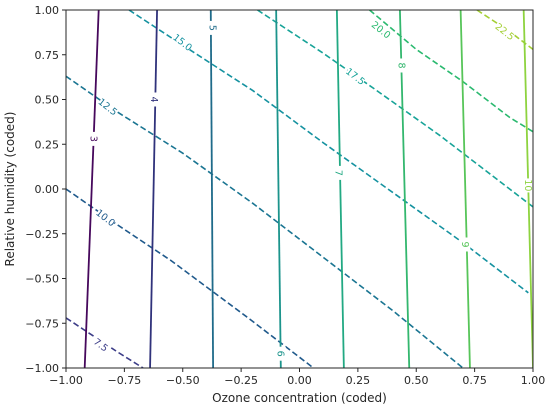 The image size is (550, 409). What do you see at coordinates (42, 323) in the screenshot?
I see `y-tick-label: −0.75` at bounding box center [42, 323].